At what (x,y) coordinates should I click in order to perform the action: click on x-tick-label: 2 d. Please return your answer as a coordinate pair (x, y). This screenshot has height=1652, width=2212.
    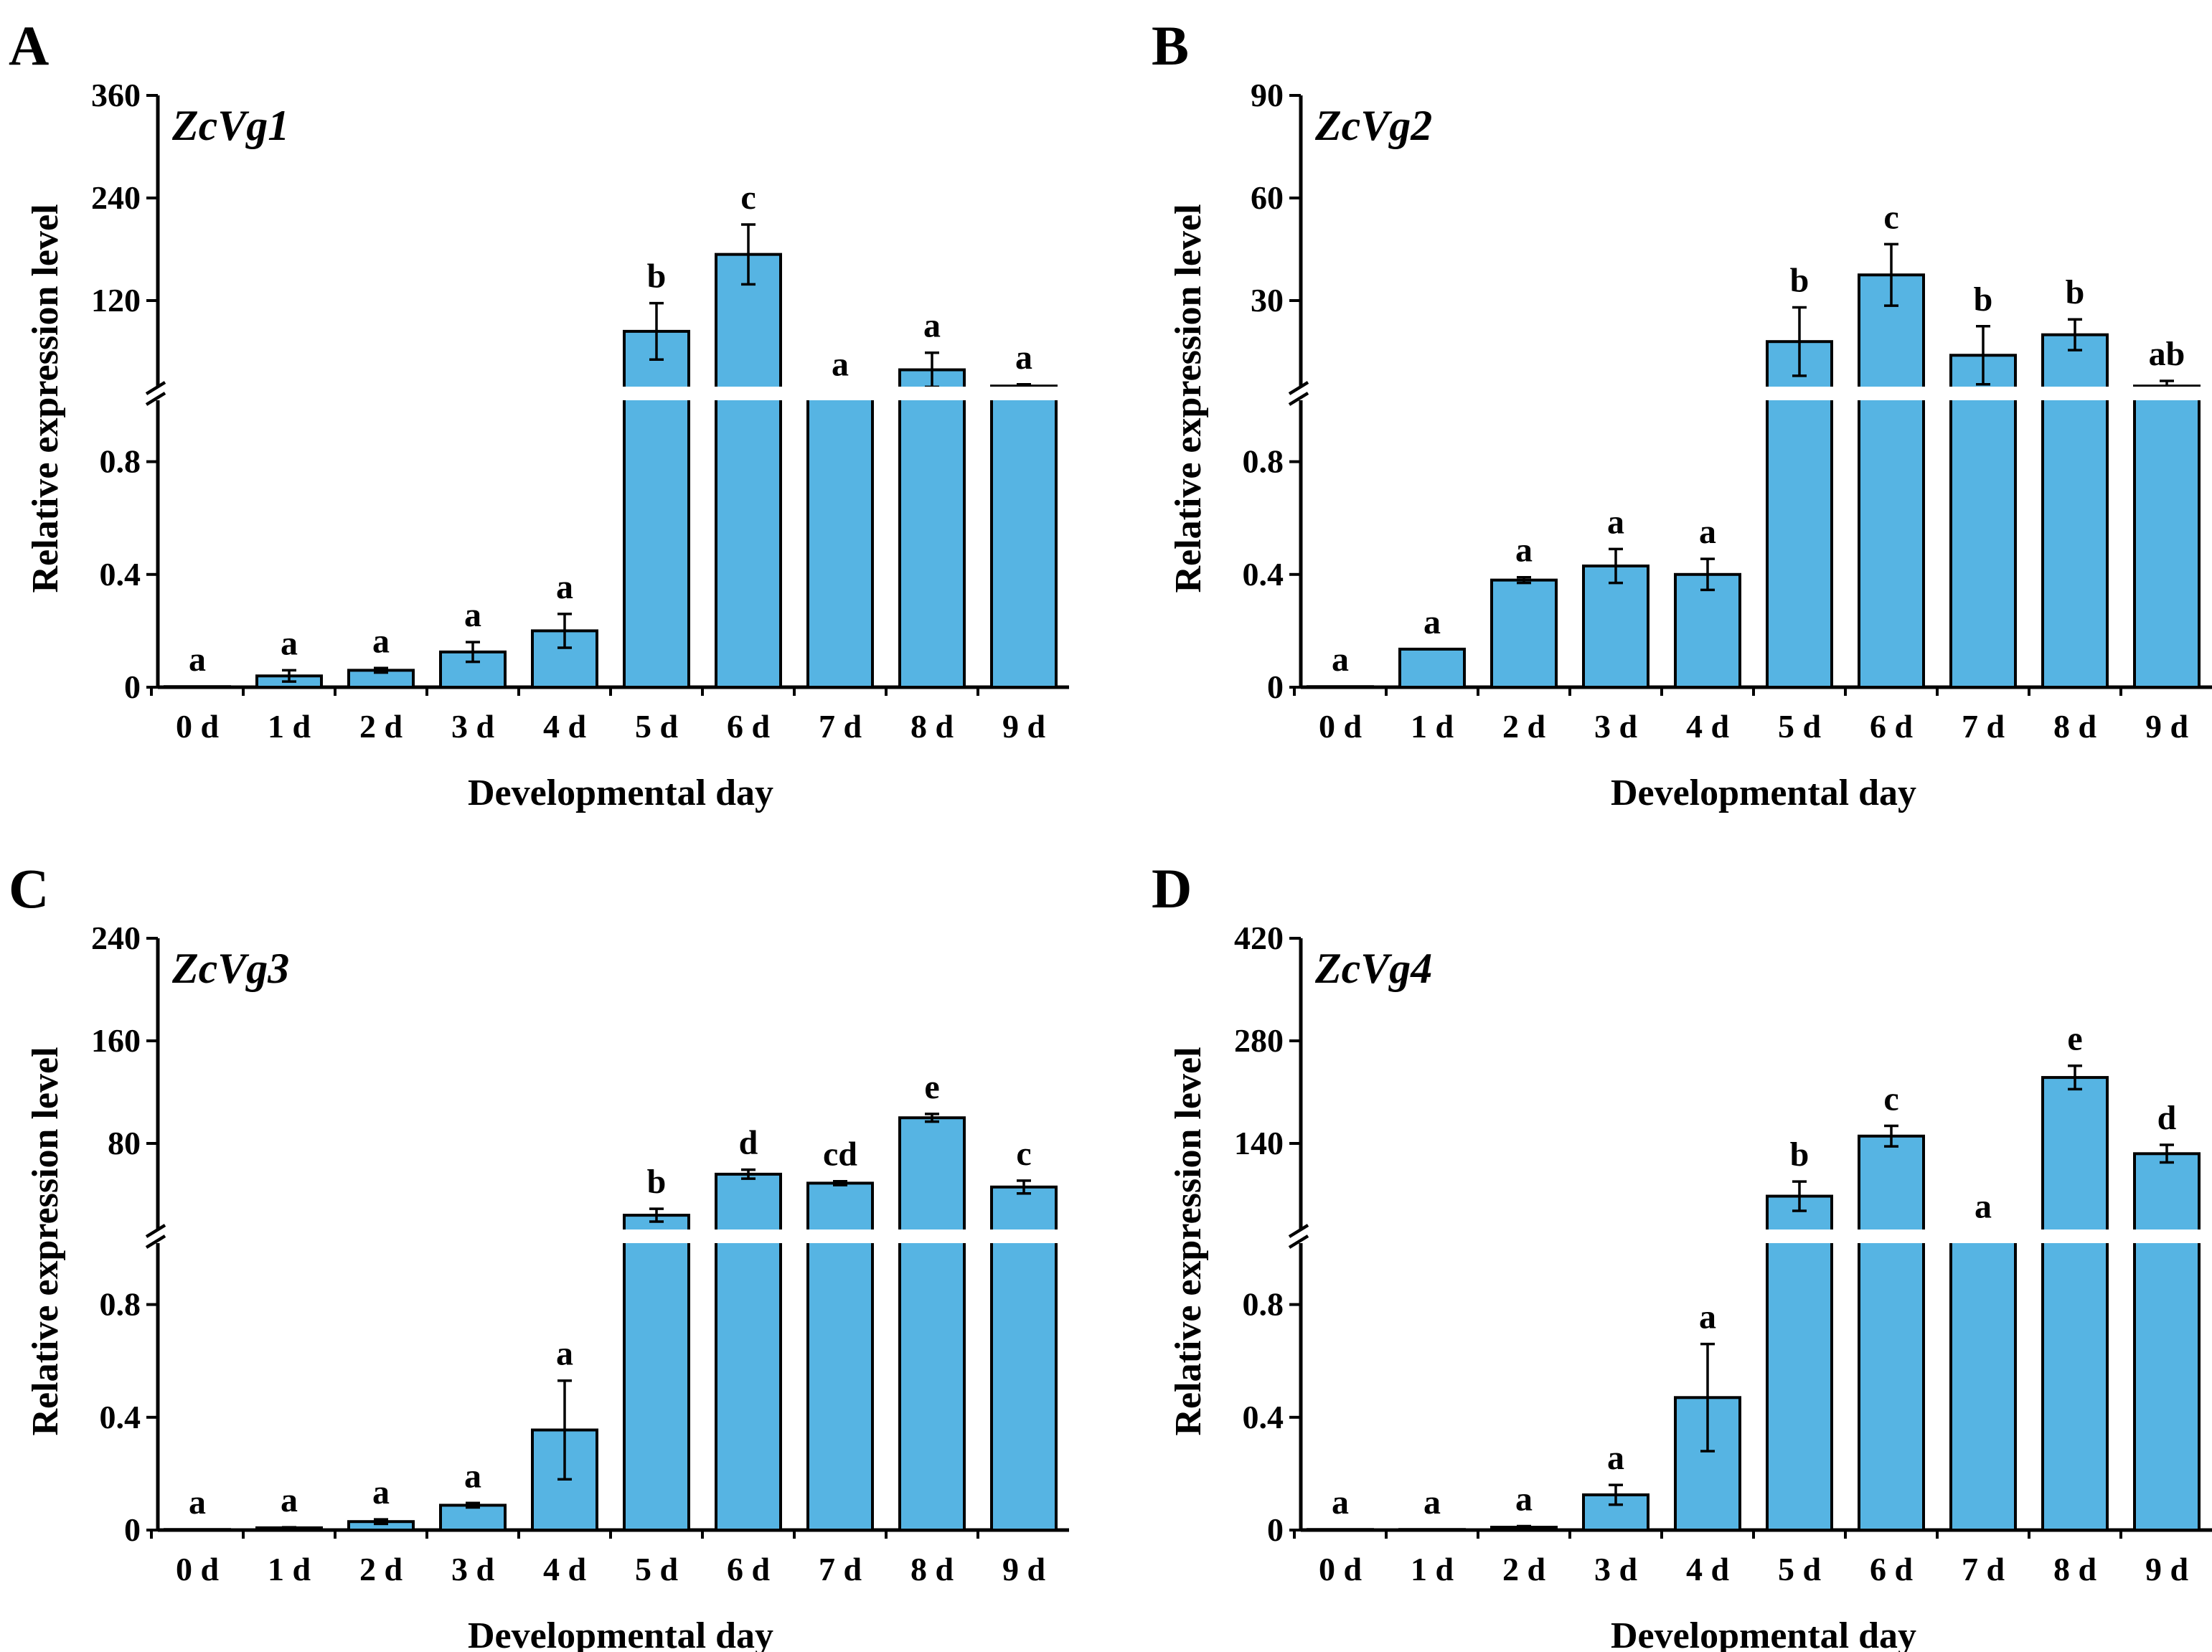
    Looking at the image, I should click on (1524, 726).